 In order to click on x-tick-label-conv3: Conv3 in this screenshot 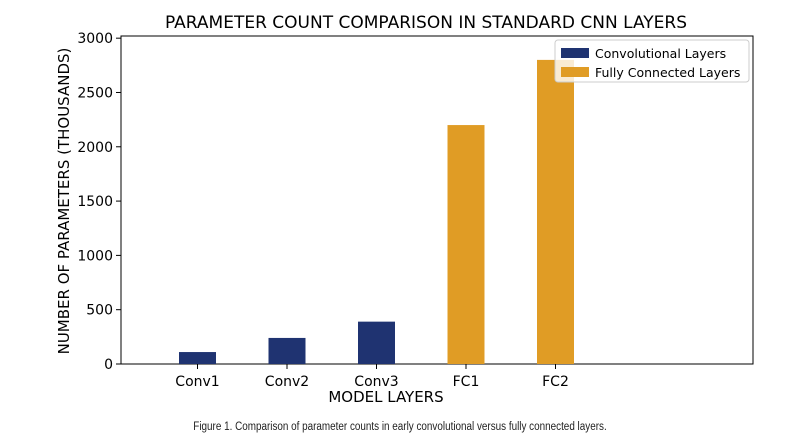, I will do `click(376, 382)`.